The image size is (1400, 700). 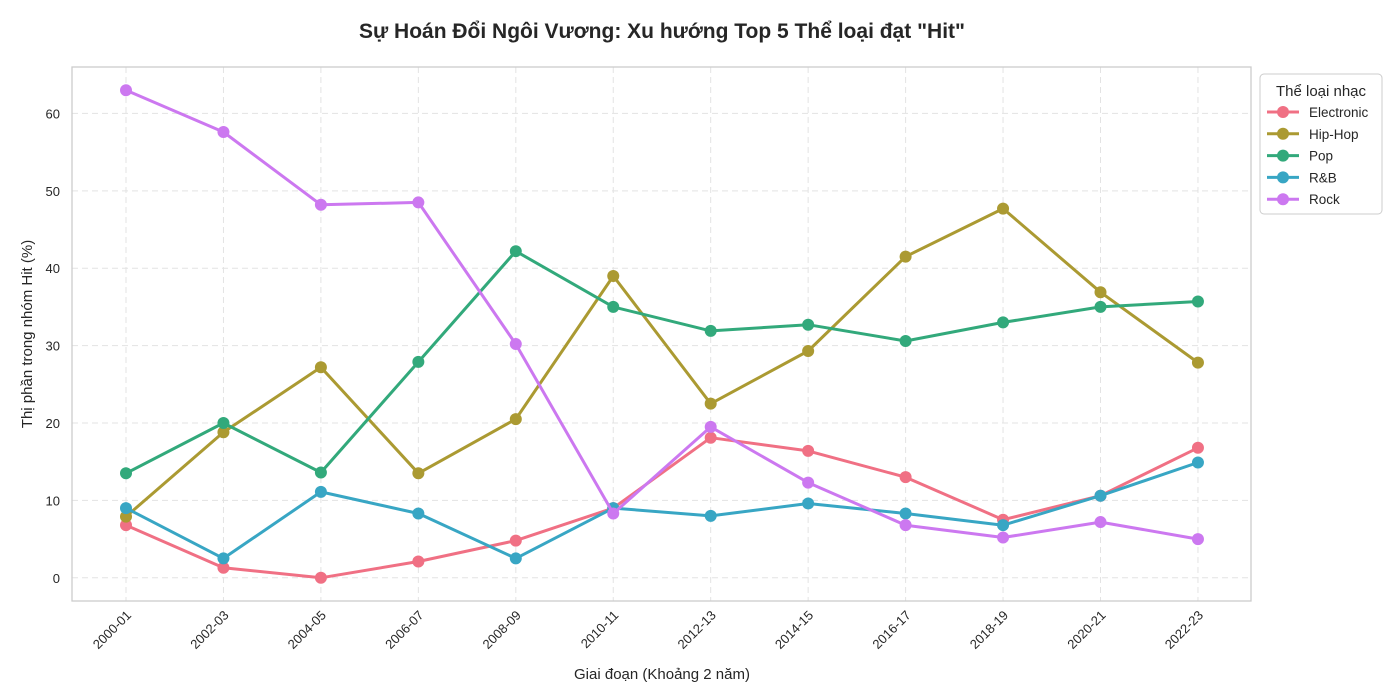 I want to click on y-axis-ticks: 0 10 20 30 40 50 60, so click(x=53, y=345).